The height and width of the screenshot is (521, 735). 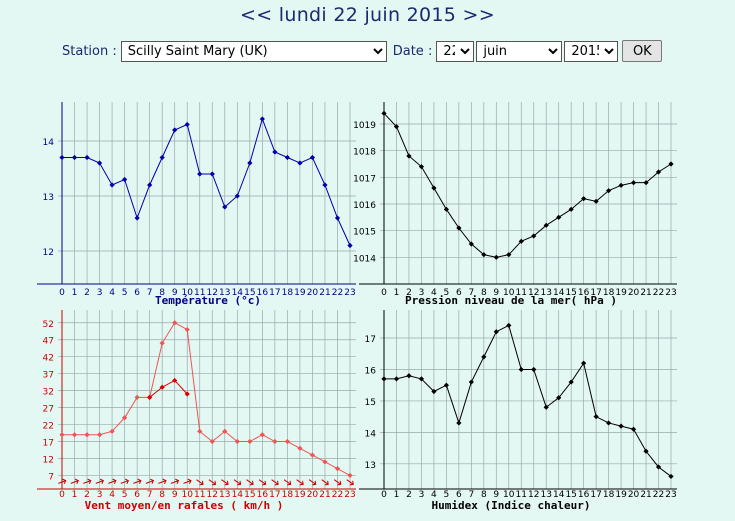 What do you see at coordinates (591, 51) in the screenshot?
I see `year-select: 2015` at bounding box center [591, 51].